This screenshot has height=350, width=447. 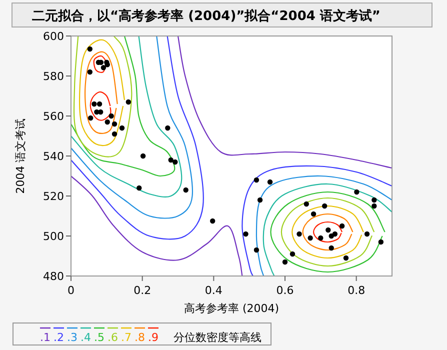 What do you see at coordinates (139, 337) in the screenshot?
I see `legend-label: .8` at bounding box center [139, 337].